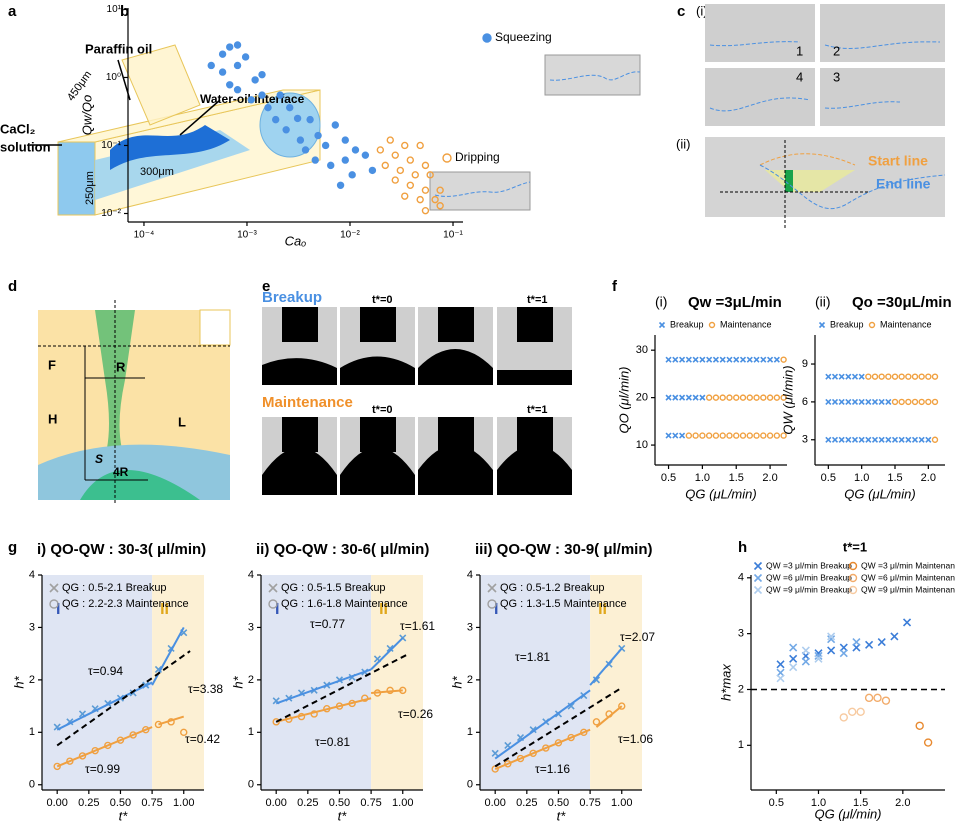 The width and height of the screenshot is (955, 825). Describe the element at coordinates (175, 130) in the screenshot. I see `channel-illustration` at that location.